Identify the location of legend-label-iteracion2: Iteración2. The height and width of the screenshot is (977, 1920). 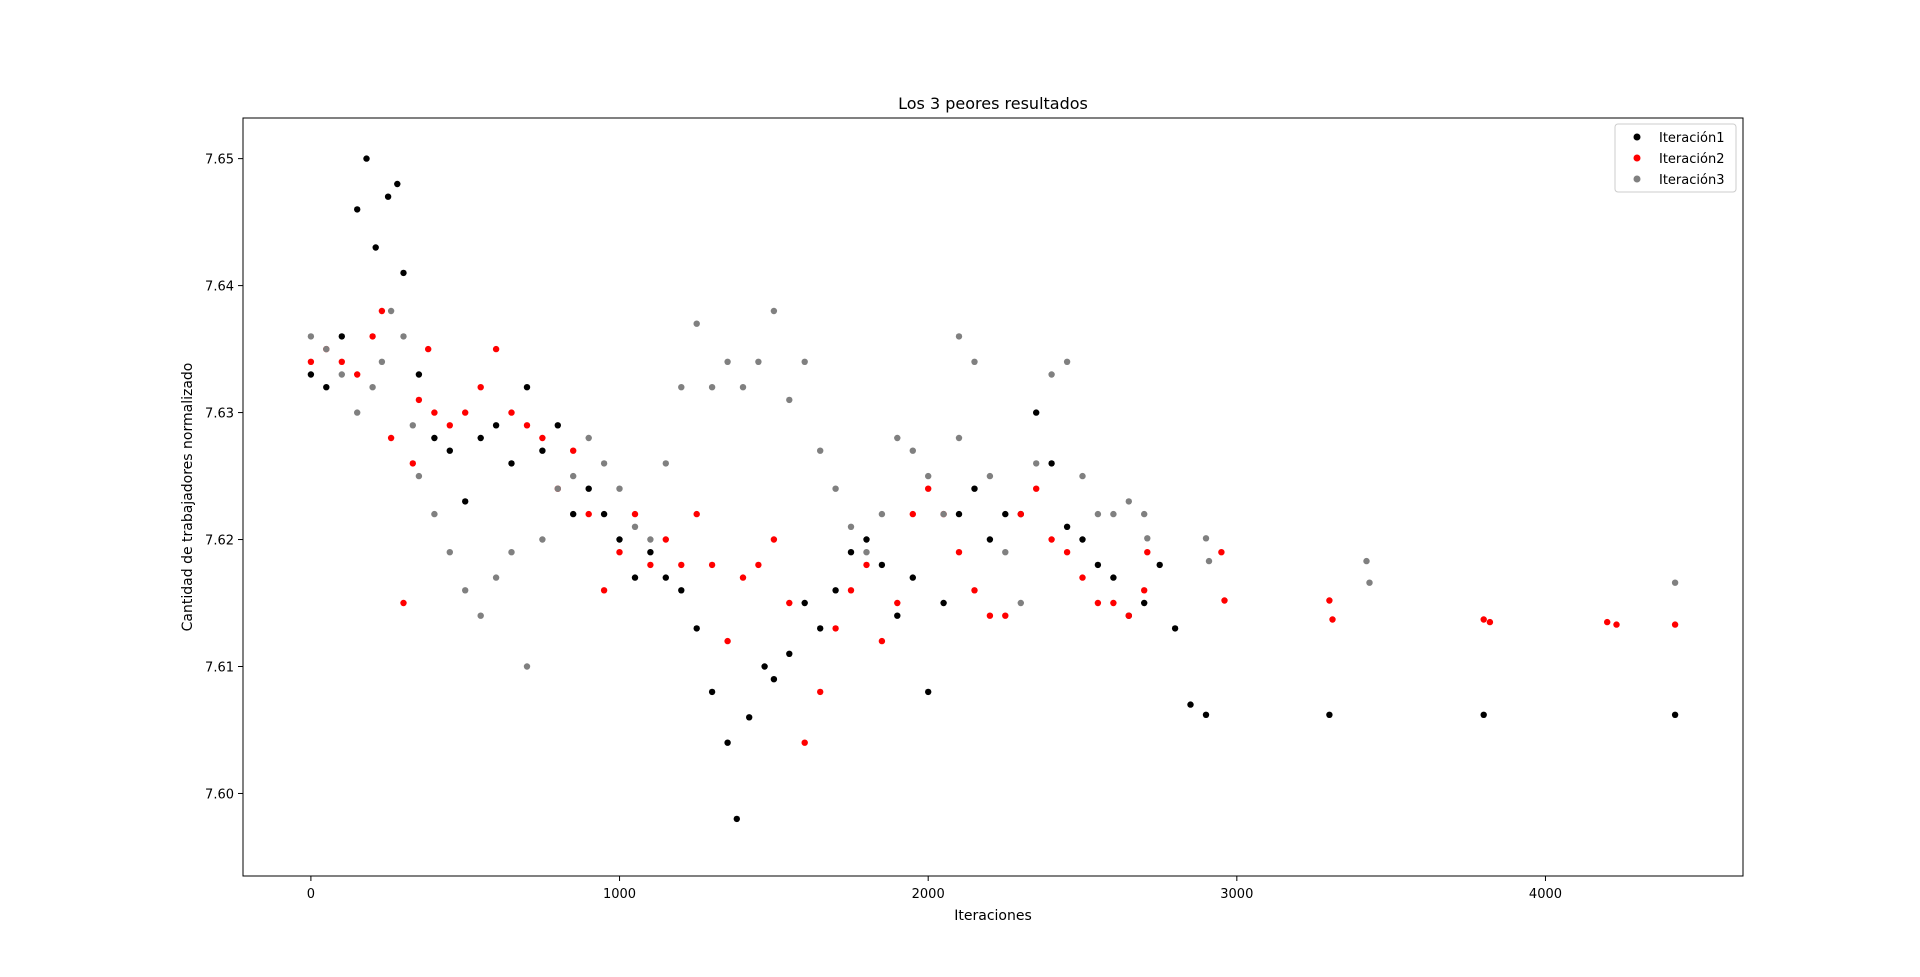
(1691, 159).